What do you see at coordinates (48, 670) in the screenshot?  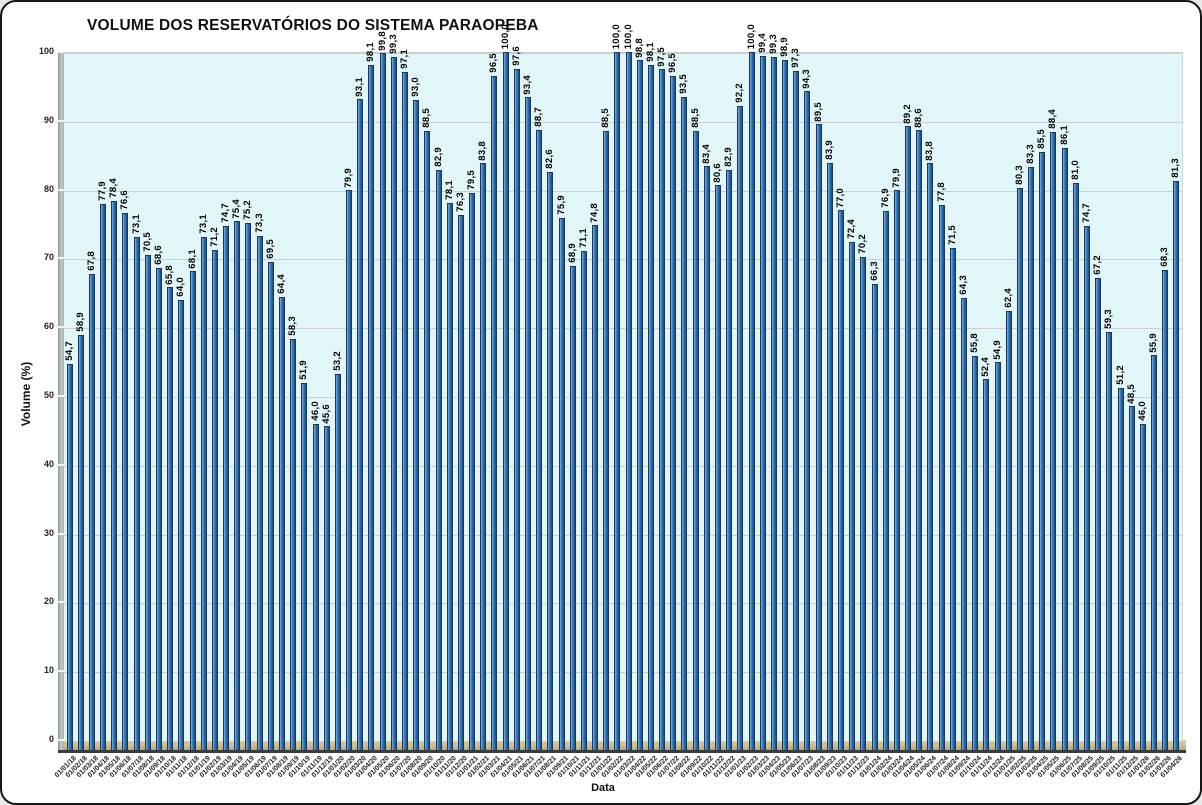 I see `y-tick-label: 10` at bounding box center [48, 670].